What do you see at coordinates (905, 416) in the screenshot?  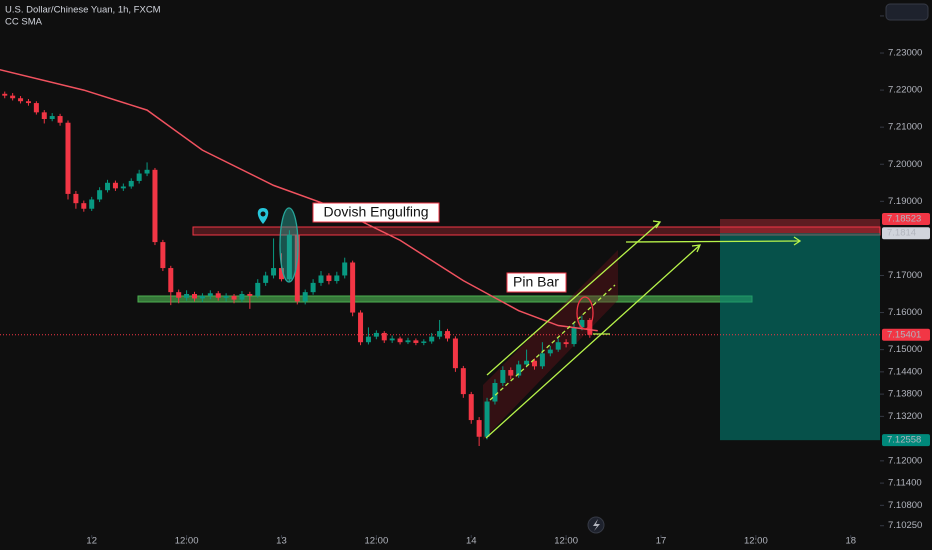 I see `y-tick-label: 7.13200` at bounding box center [905, 416].